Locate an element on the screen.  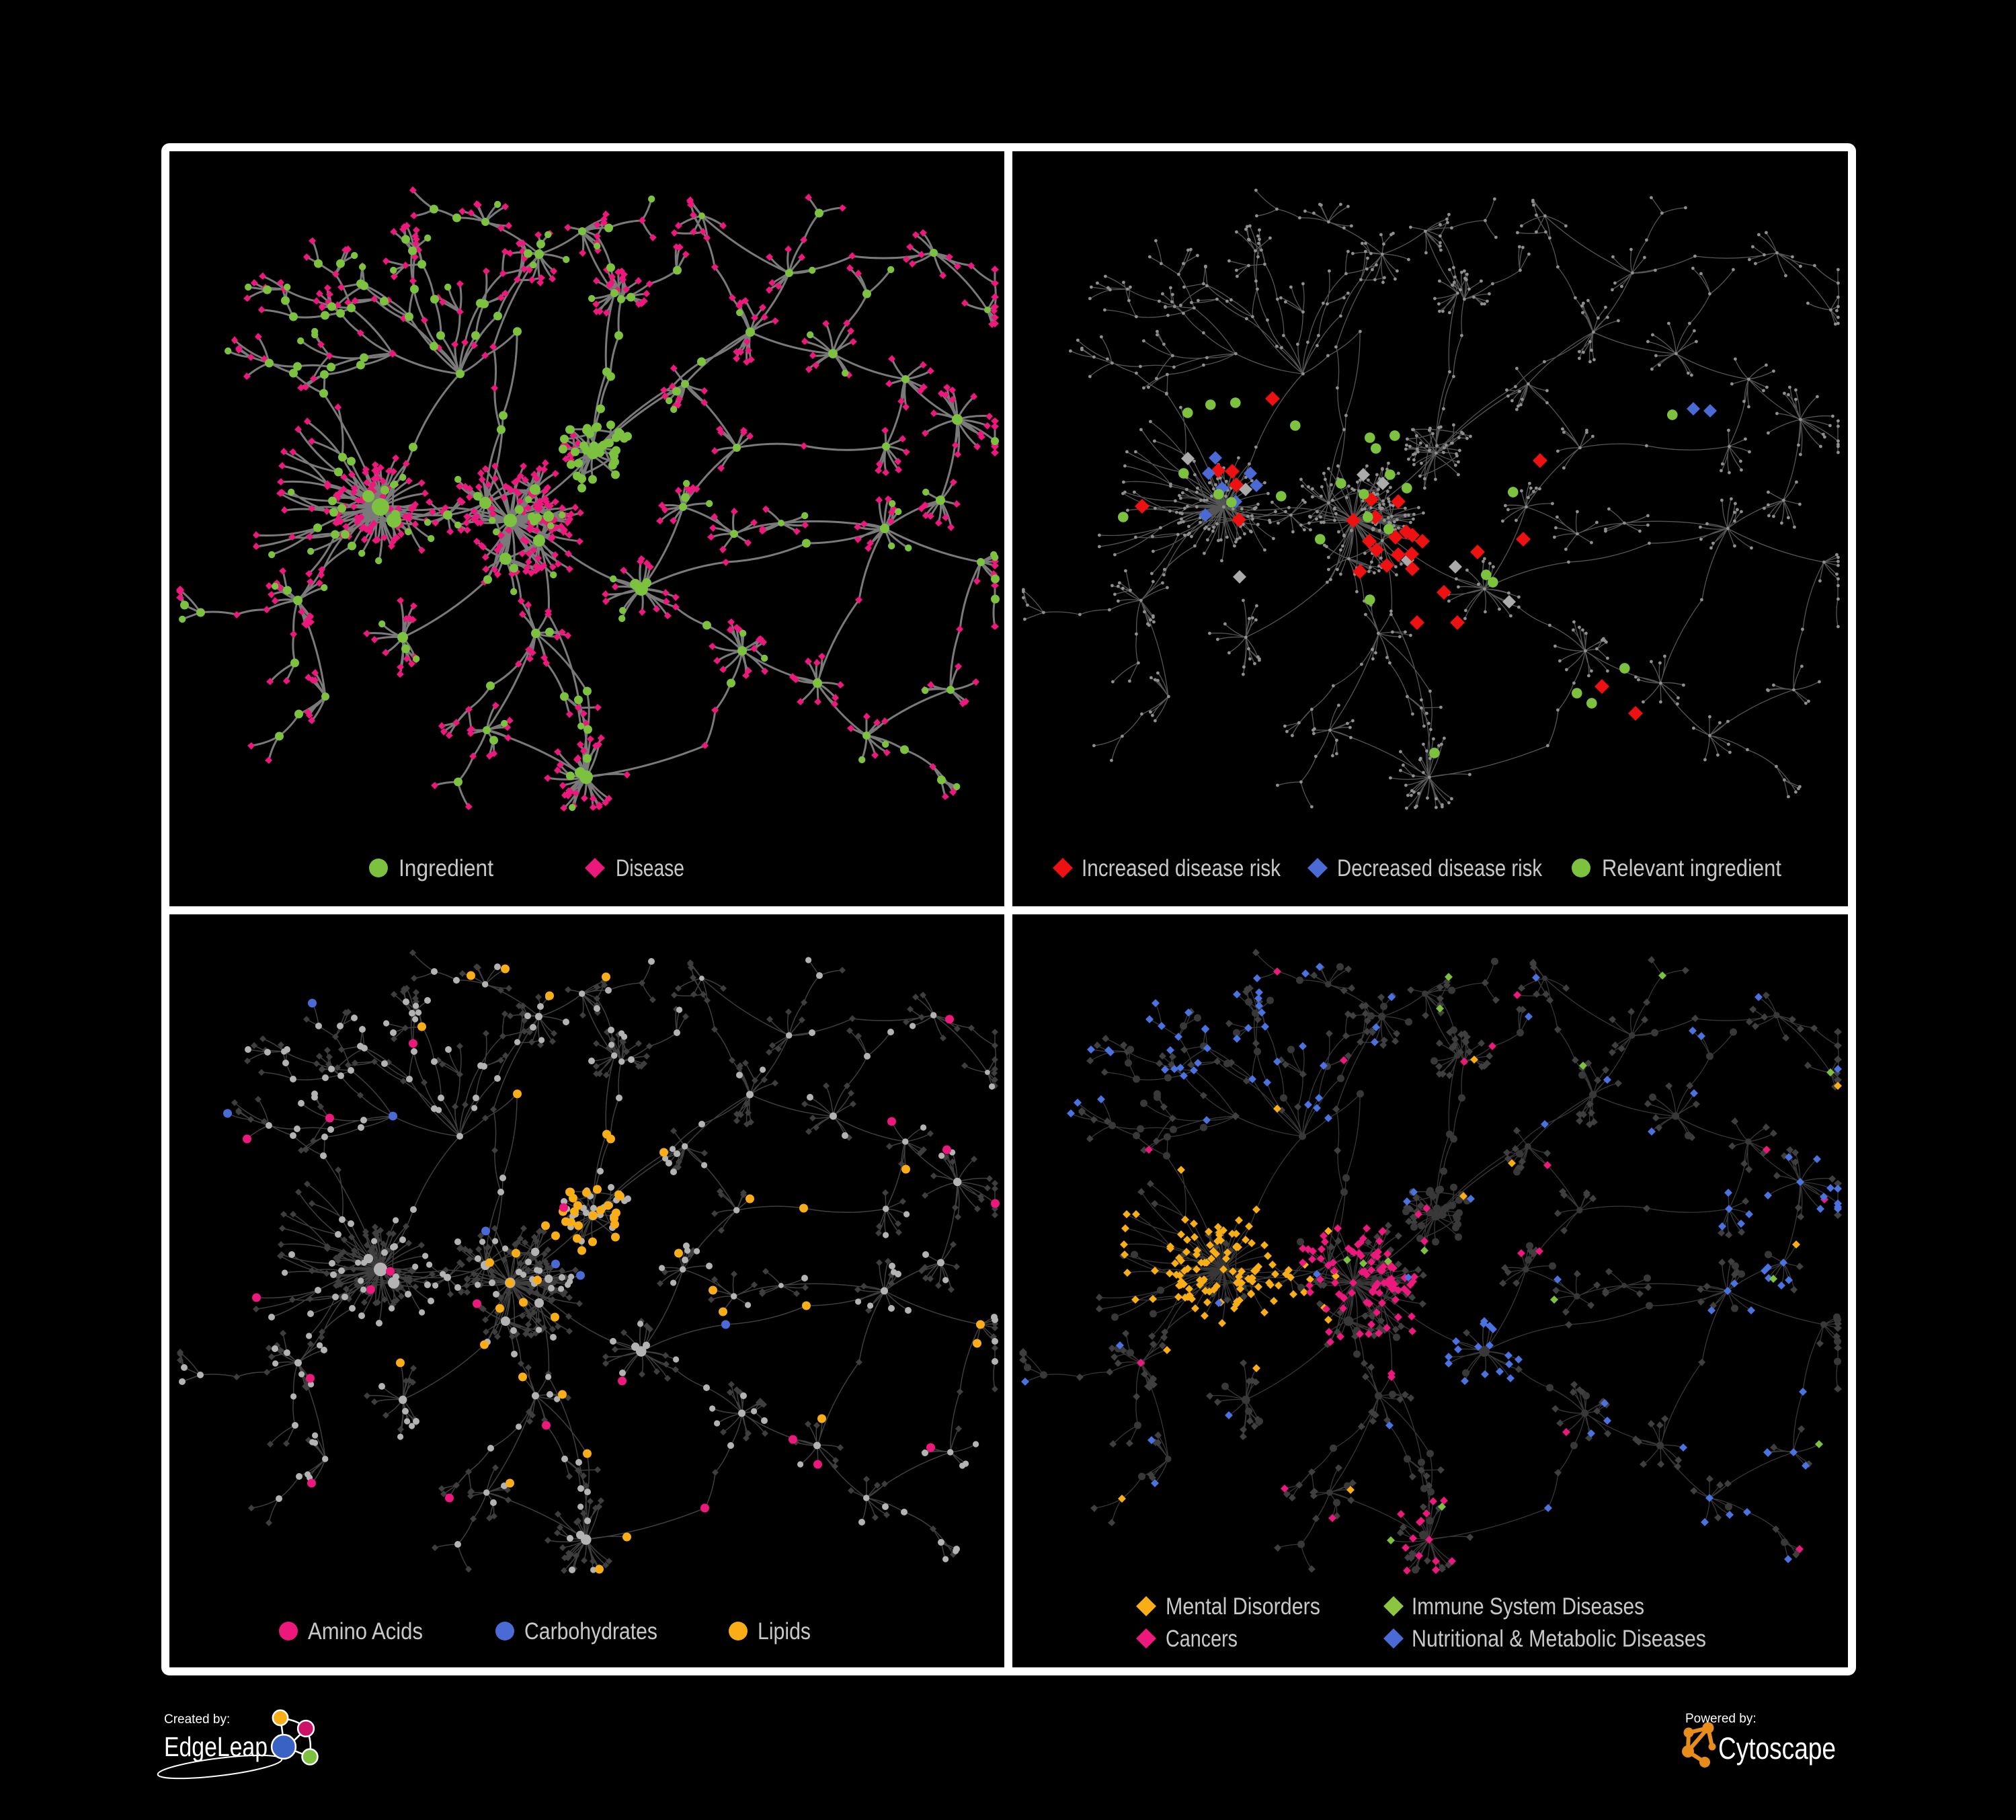
svg-text: Lipids is located at coordinates (784, 1631).